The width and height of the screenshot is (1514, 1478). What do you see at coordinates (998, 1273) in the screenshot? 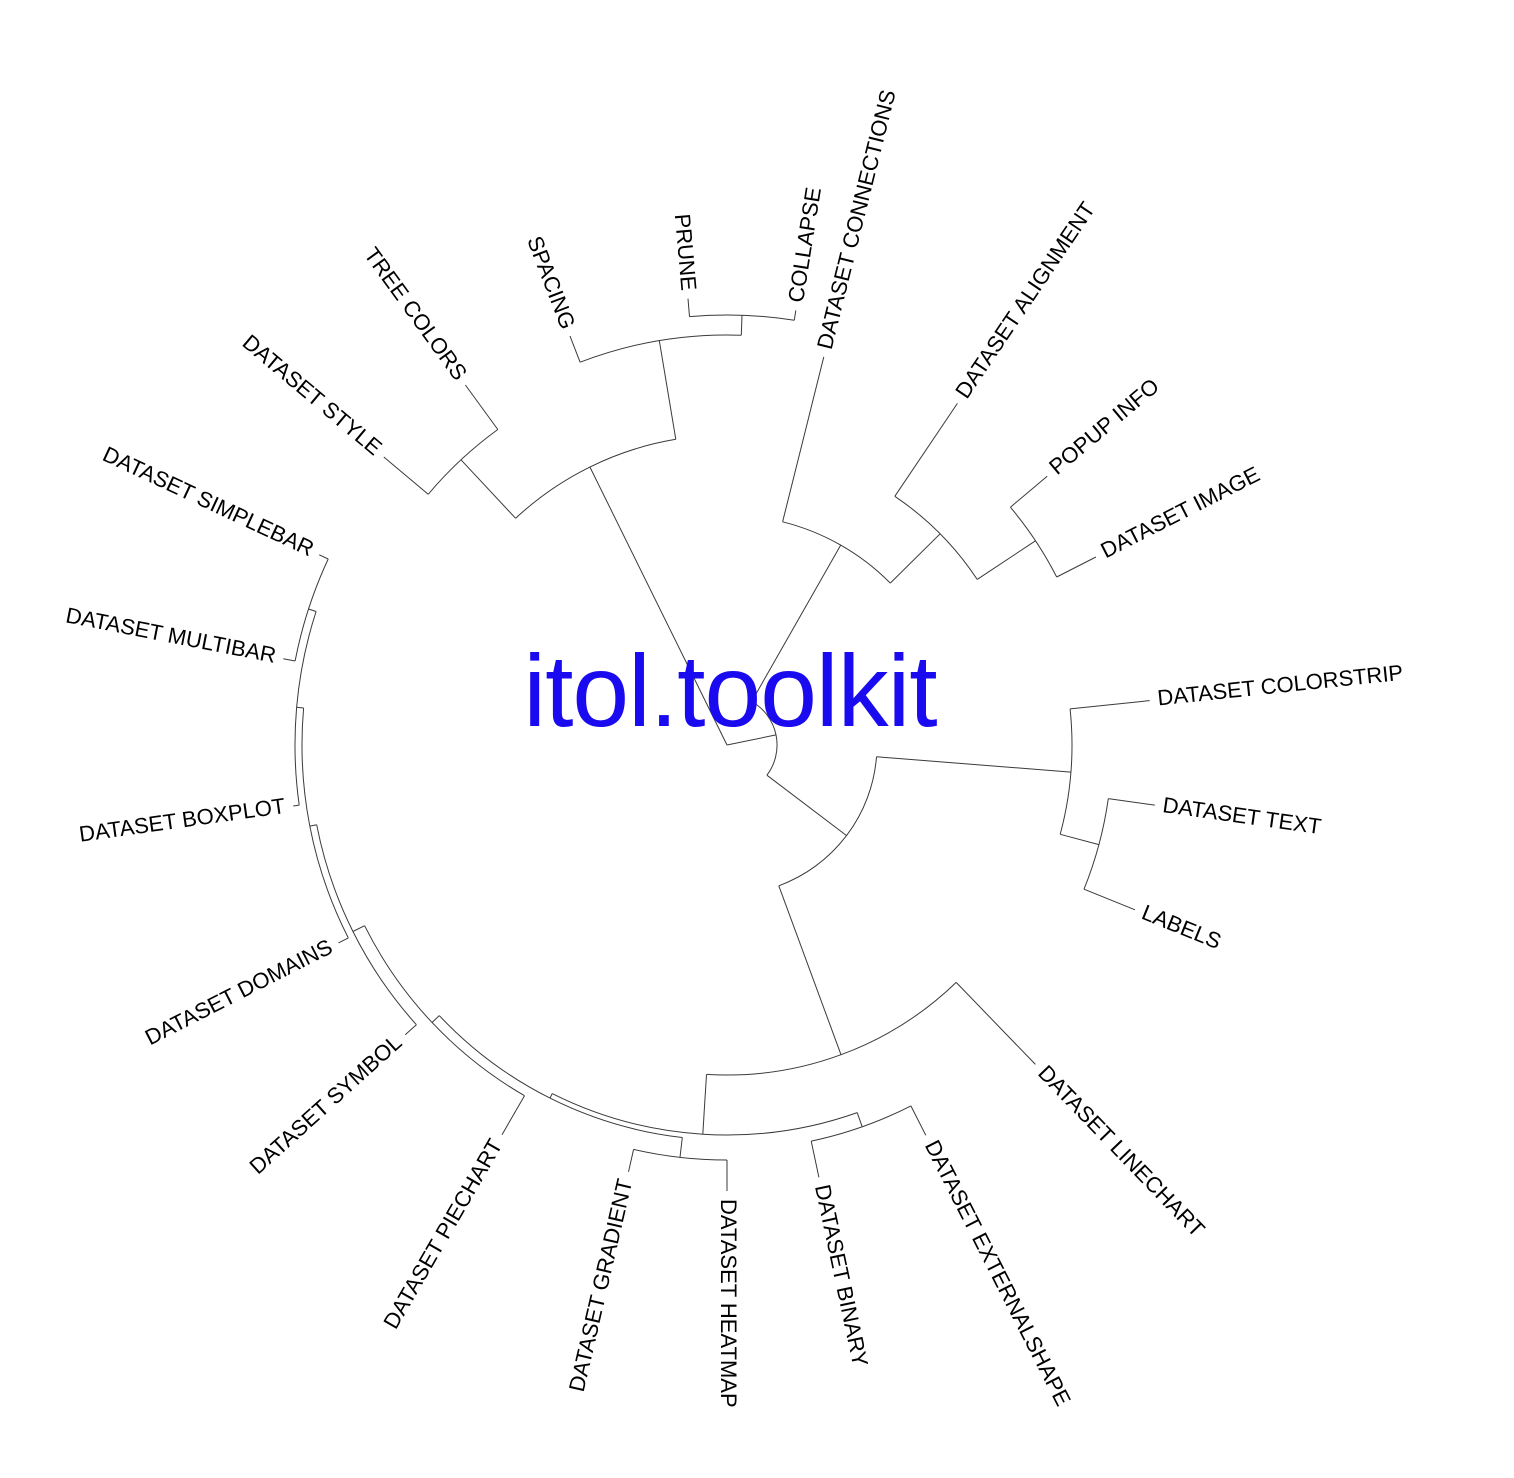
I see `leaf-label: DATASET EXTERNALSHAPE` at bounding box center [998, 1273].